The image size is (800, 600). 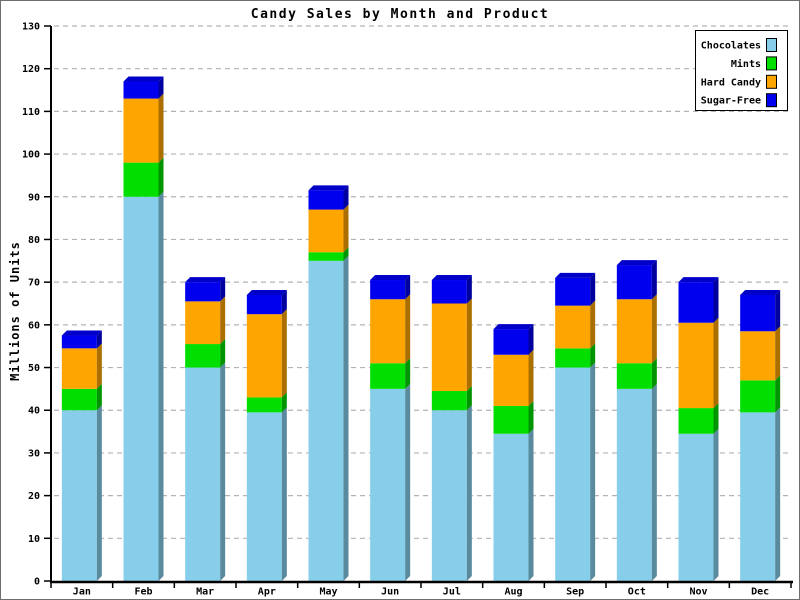 I want to click on legend-item-mints: Mints, so click(x=754, y=63).